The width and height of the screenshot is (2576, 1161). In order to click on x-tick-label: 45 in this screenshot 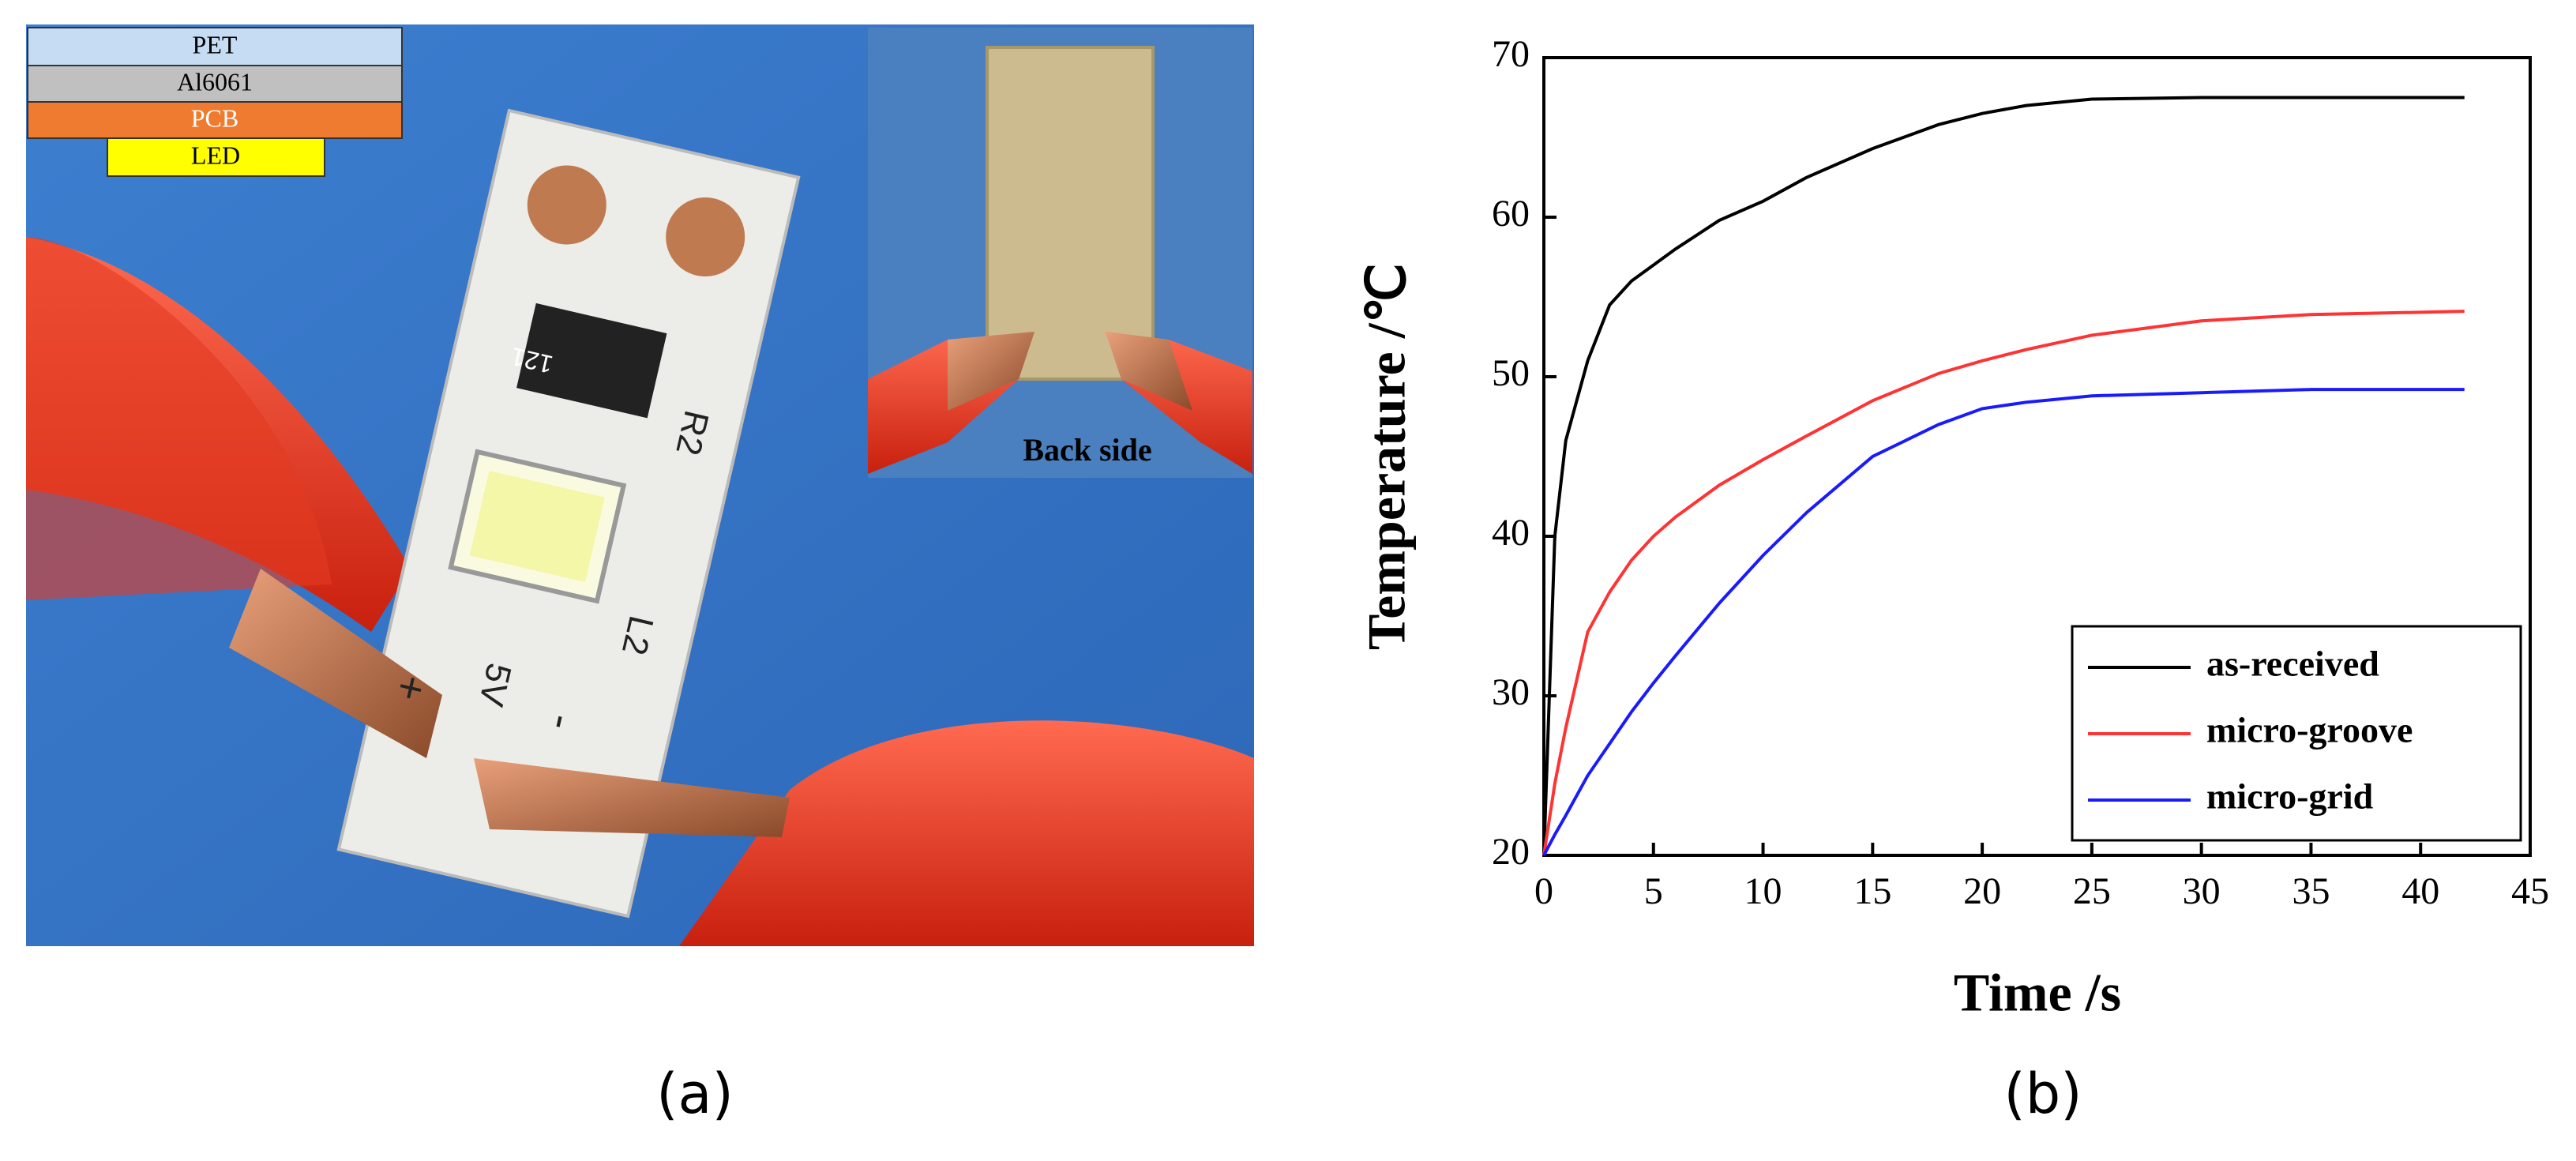, I will do `click(2530, 891)`.